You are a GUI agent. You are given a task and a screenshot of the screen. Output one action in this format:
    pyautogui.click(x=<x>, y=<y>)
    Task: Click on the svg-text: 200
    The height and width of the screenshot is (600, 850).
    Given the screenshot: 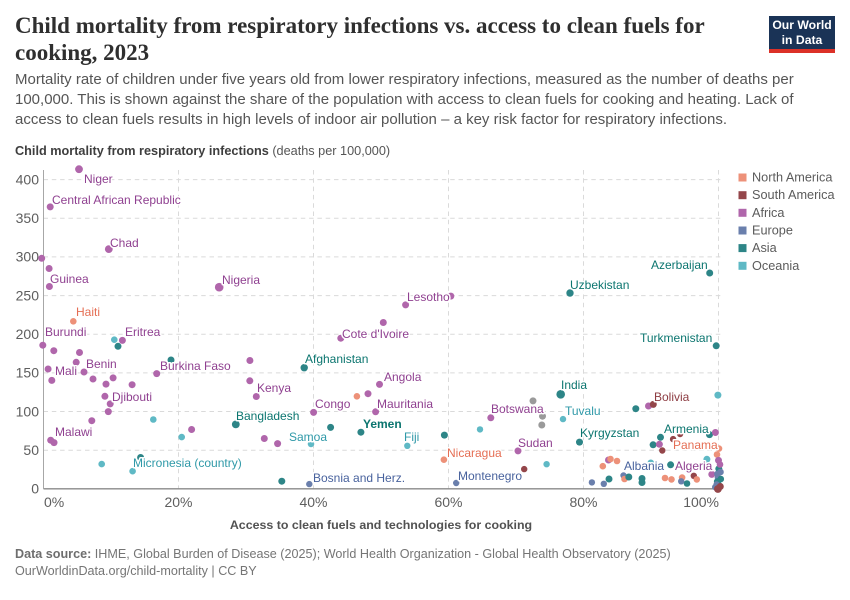 What is the action you would take?
    pyautogui.click(x=28, y=334)
    